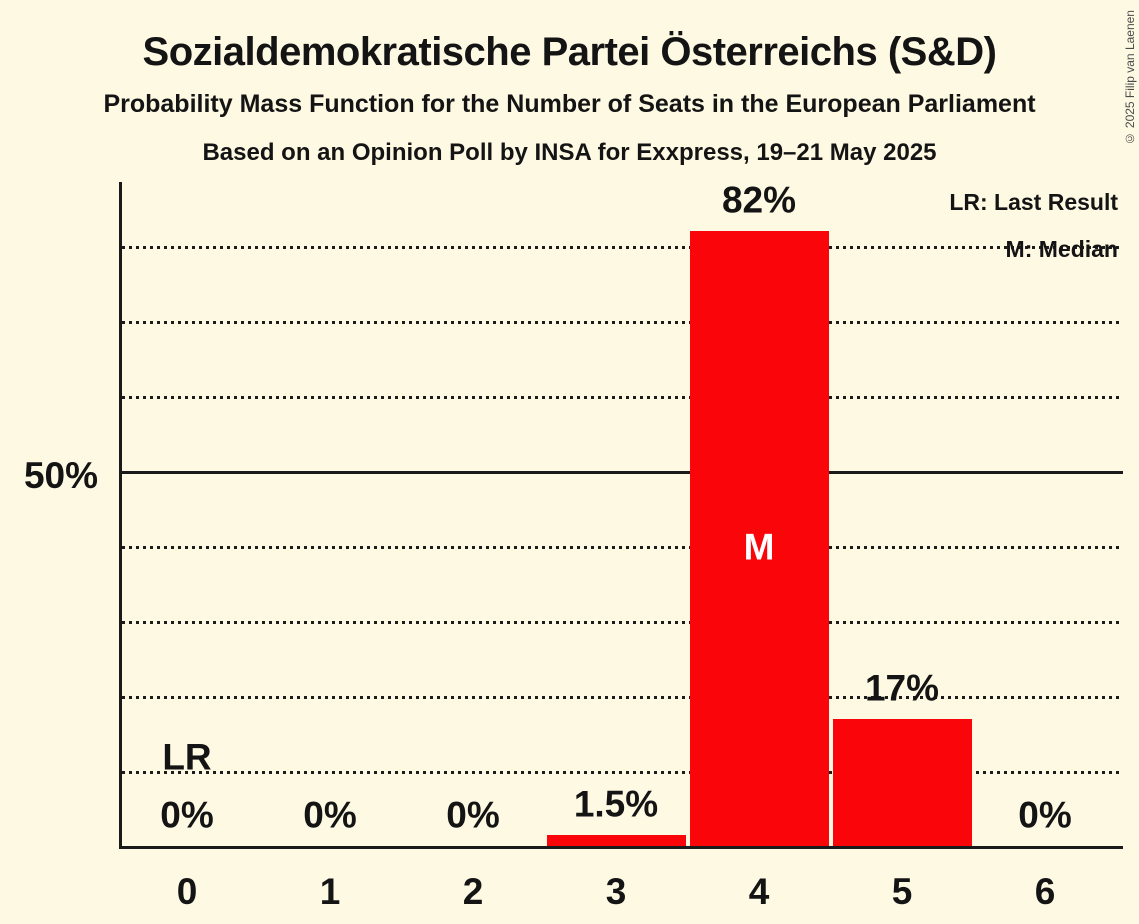 The image size is (1139, 924). What do you see at coordinates (473, 891) in the screenshot?
I see `x-tick-label-2: 2` at bounding box center [473, 891].